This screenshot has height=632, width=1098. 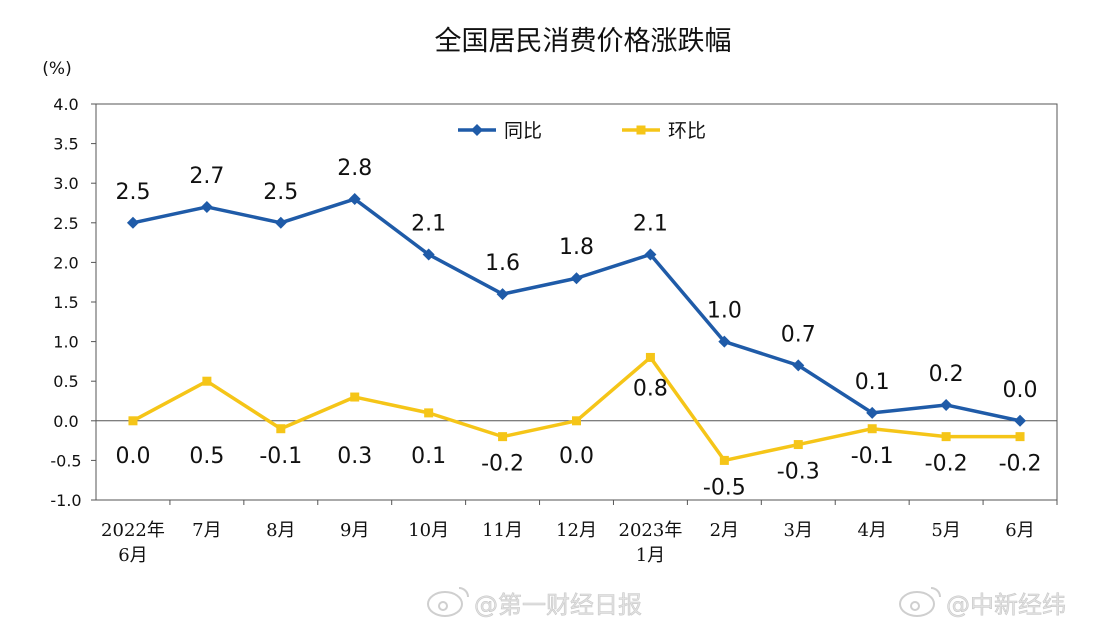 I want to click on data-label-yoy: 0.7, so click(x=798, y=334).